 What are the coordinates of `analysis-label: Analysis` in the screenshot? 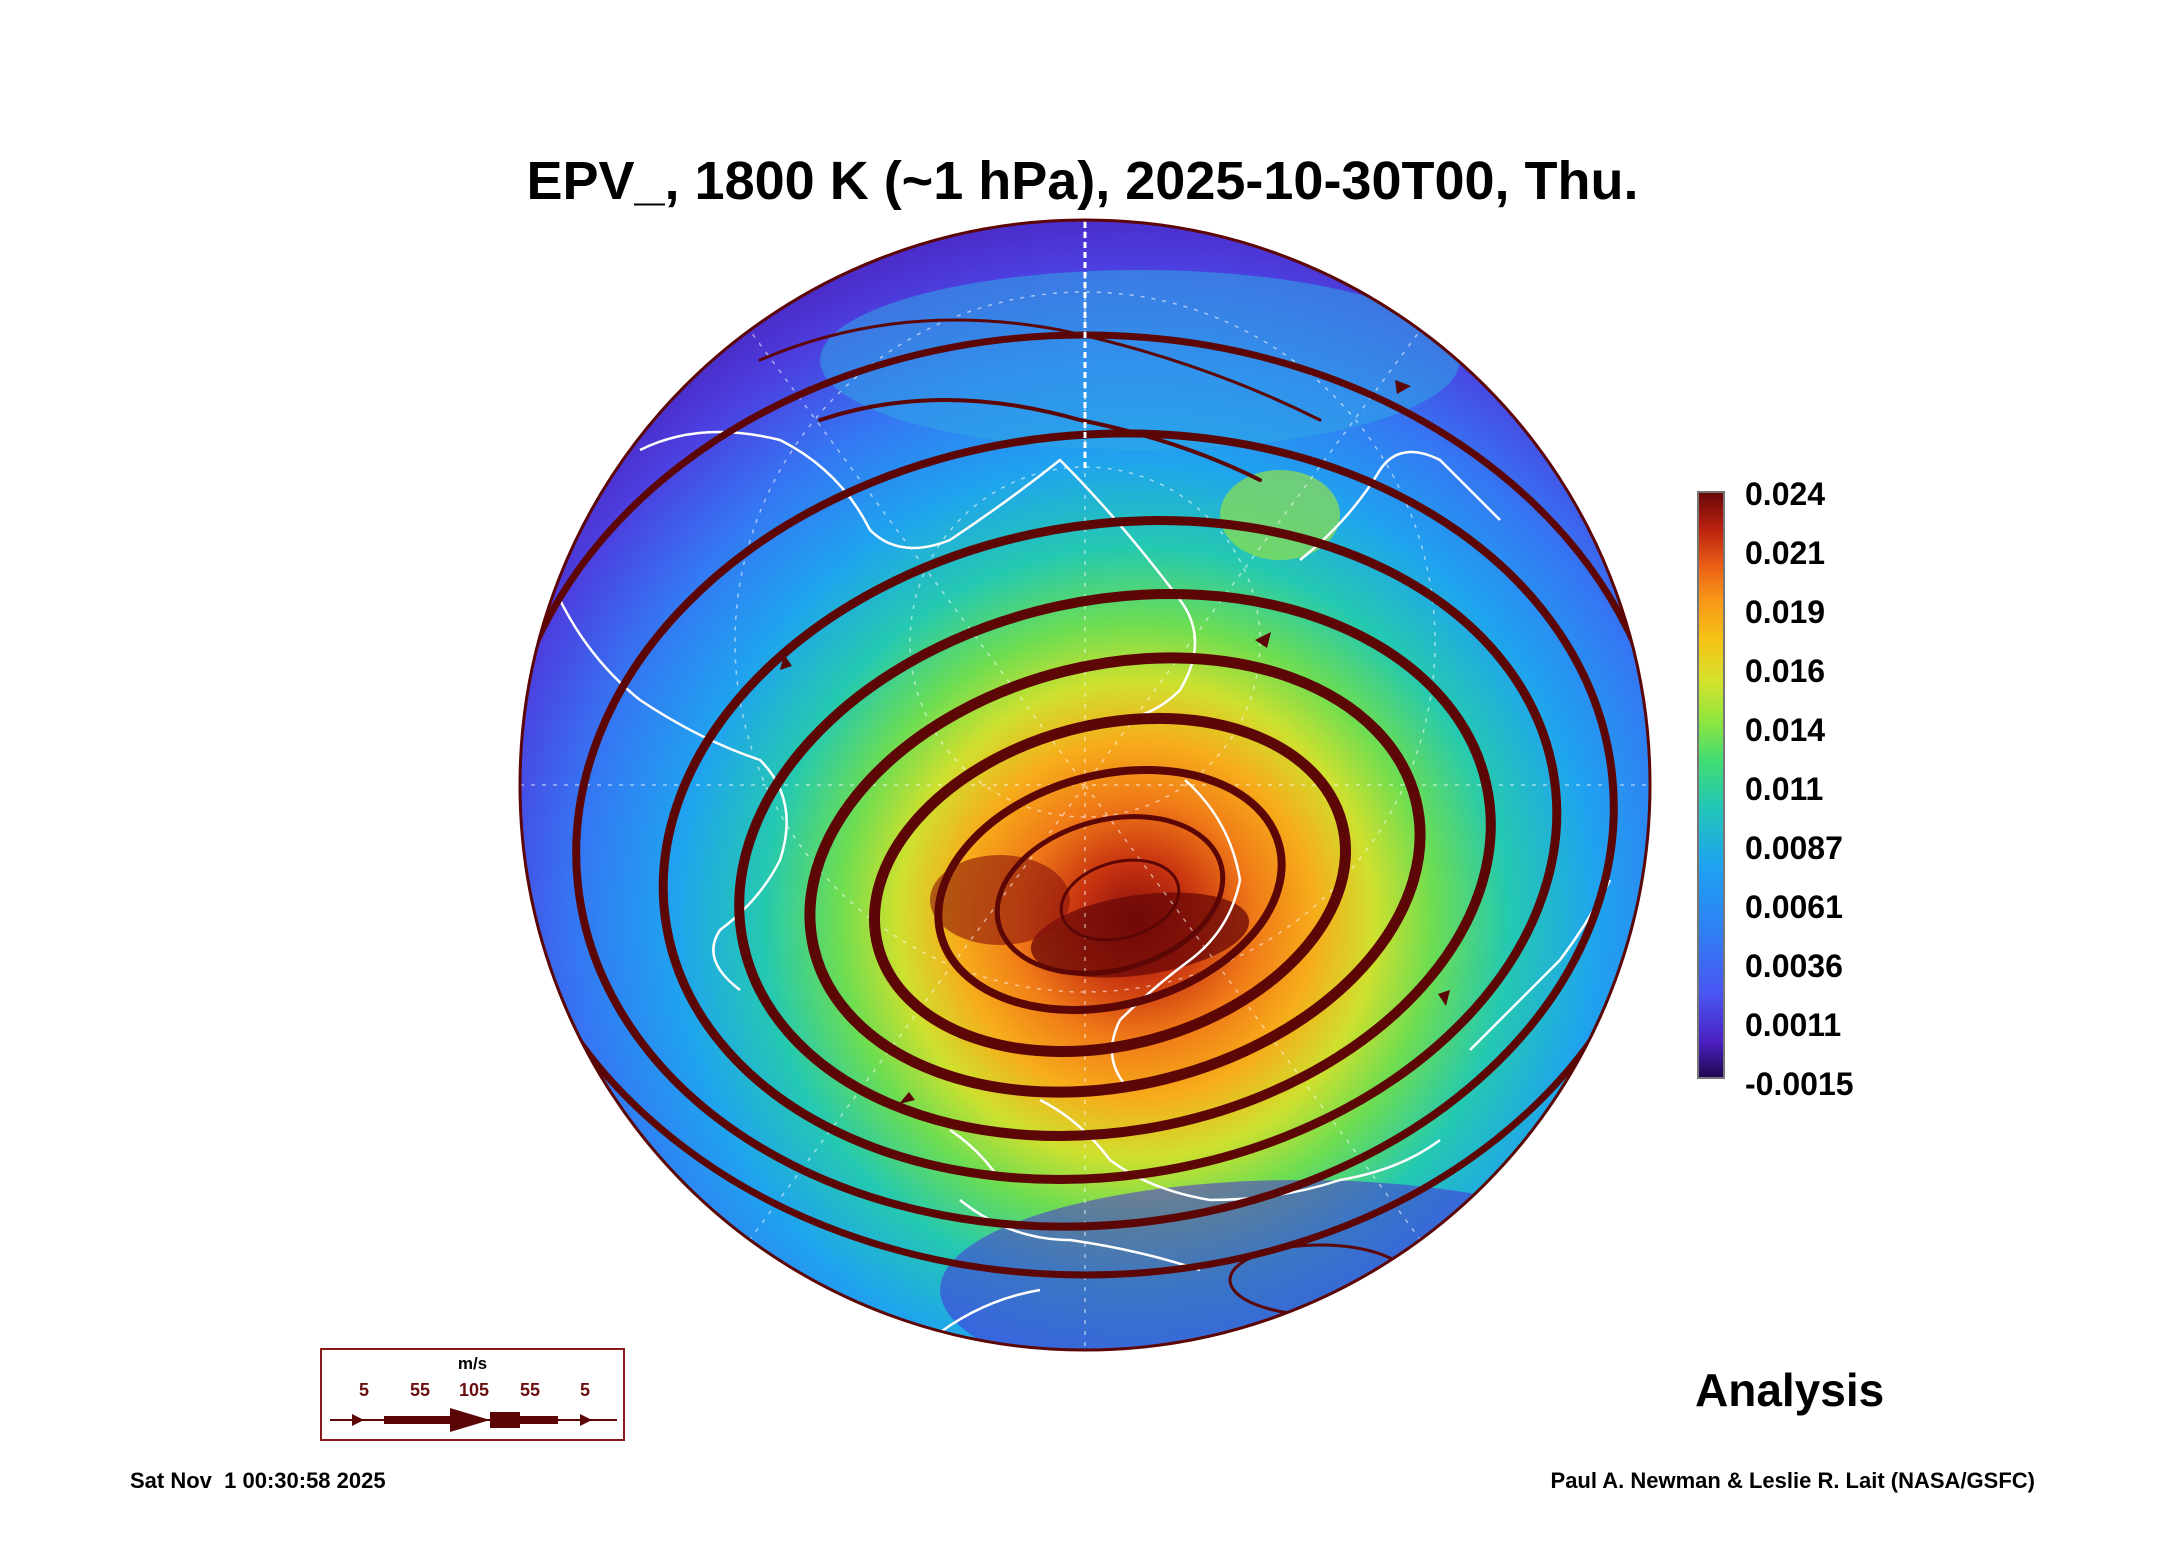 It's located at (1790, 1390).